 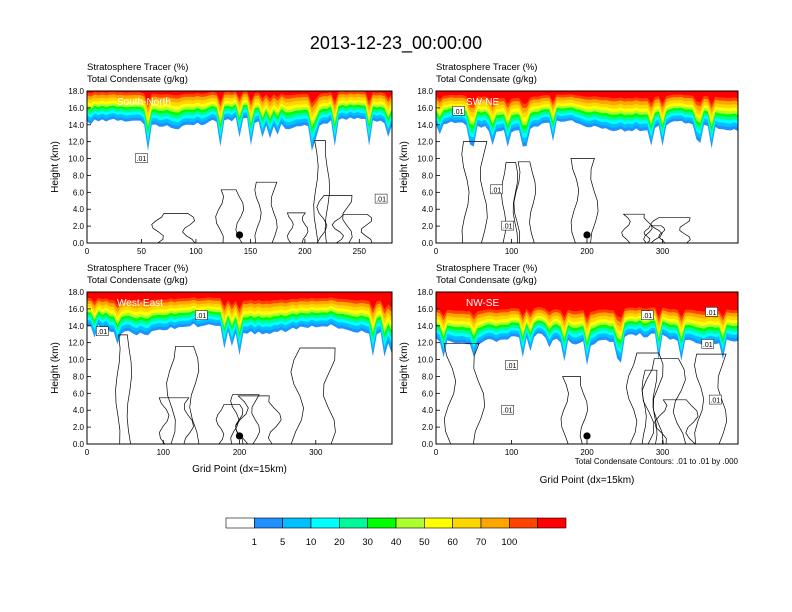 I want to click on colorbar: 1 5 10 20 30 40 50 60 70 100, so click(x=396, y=532).